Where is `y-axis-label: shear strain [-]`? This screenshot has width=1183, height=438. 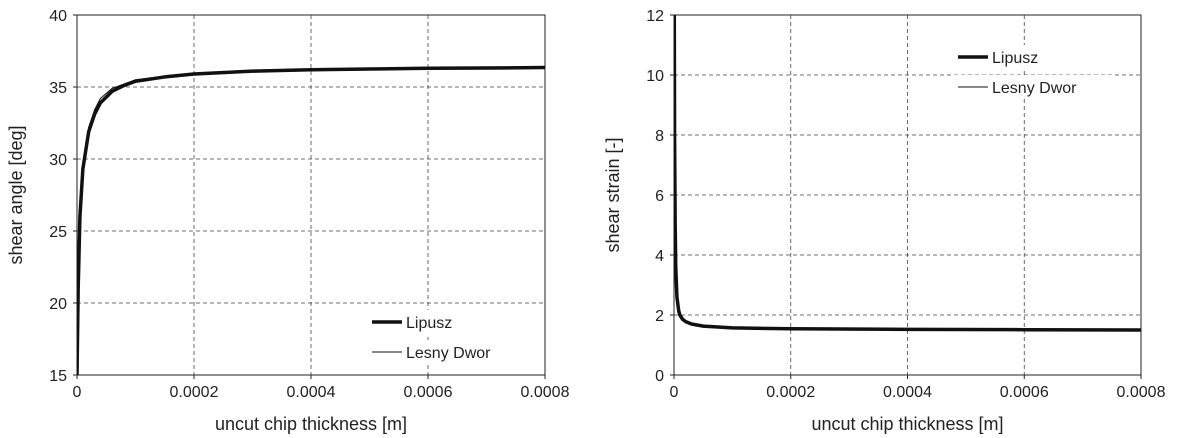
y-axis-label: shear strain [-] is located at coordinates (613, 194).